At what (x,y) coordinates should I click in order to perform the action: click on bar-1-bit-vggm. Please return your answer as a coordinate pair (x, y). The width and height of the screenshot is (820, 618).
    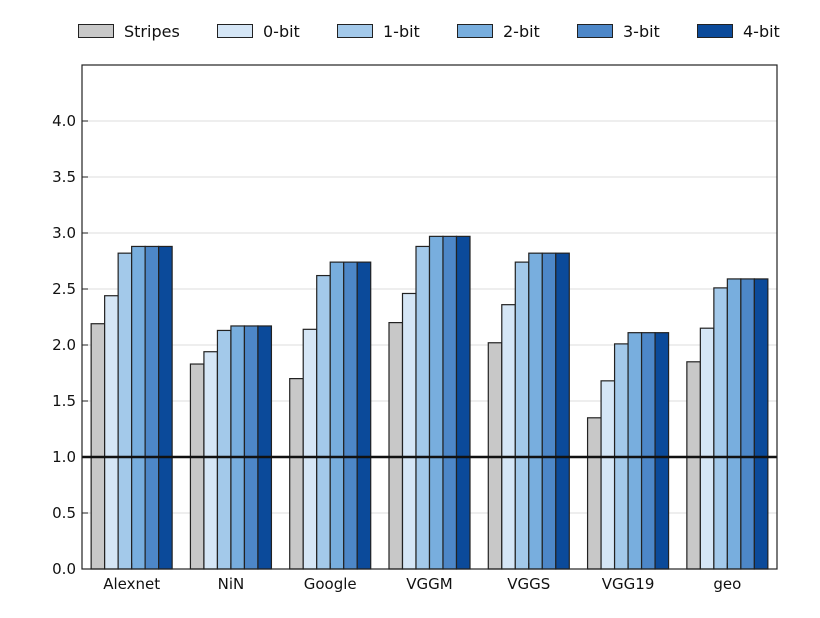
    Looking at the image, I should click on (423, 407).